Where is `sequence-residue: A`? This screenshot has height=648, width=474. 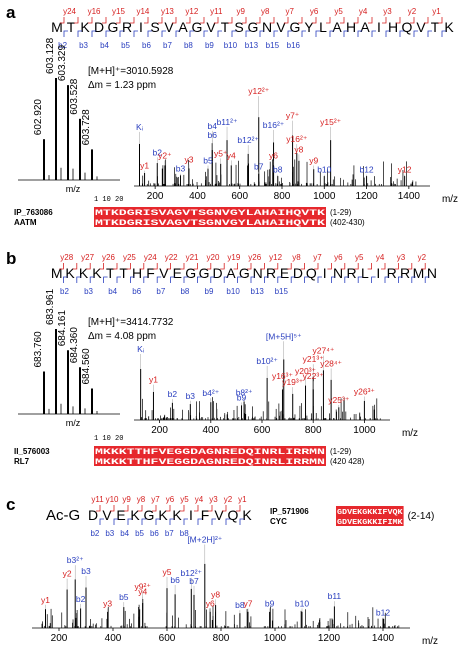
sequence-residue: A is located at coordinates (183, 27).